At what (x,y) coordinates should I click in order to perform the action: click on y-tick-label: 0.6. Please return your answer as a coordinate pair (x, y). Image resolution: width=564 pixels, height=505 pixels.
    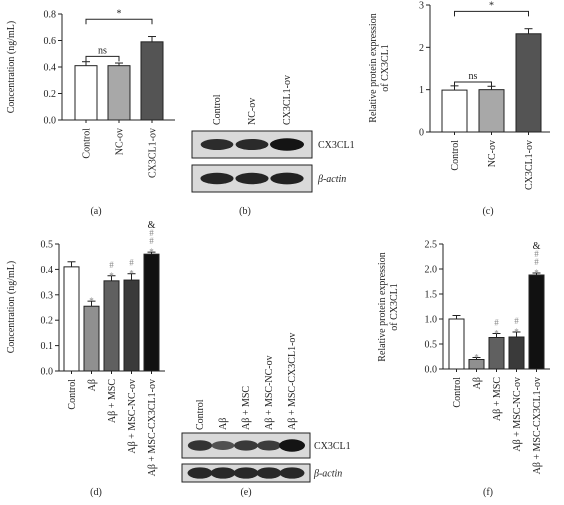
    Looking at the image, I should click on (50, 41).